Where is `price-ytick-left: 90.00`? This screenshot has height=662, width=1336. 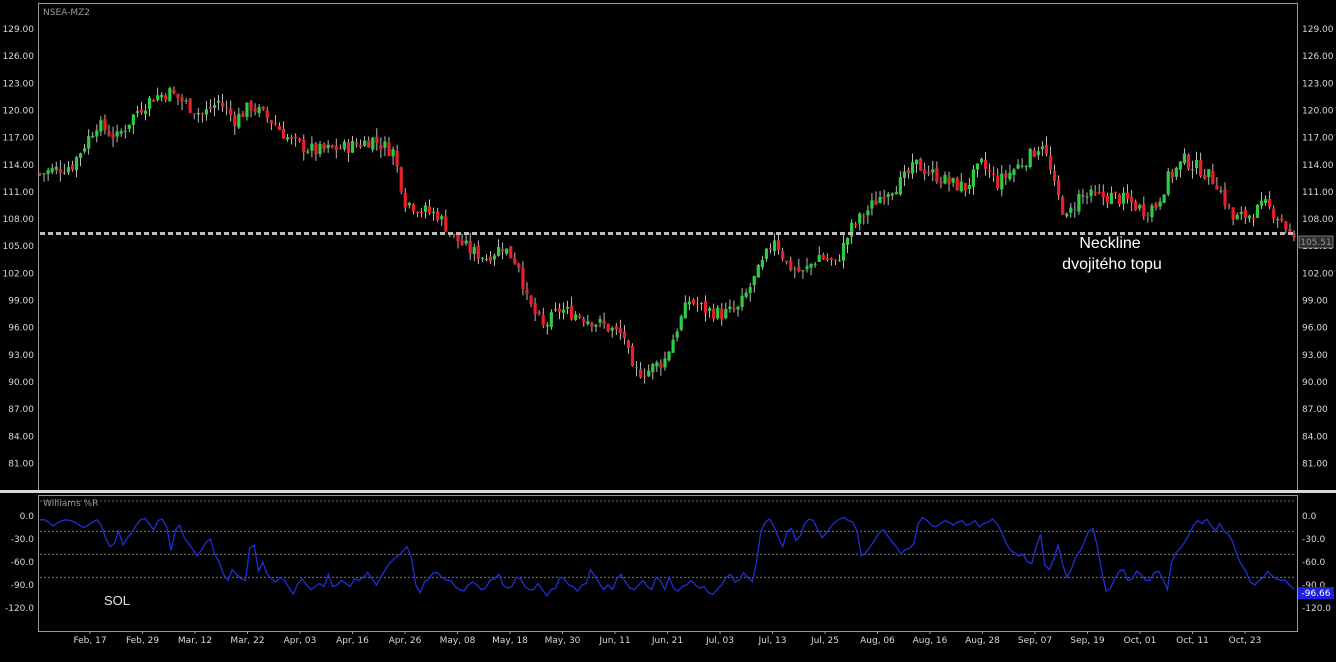 price-ytick-left: 90.00 is located at coordinates (21, 383).